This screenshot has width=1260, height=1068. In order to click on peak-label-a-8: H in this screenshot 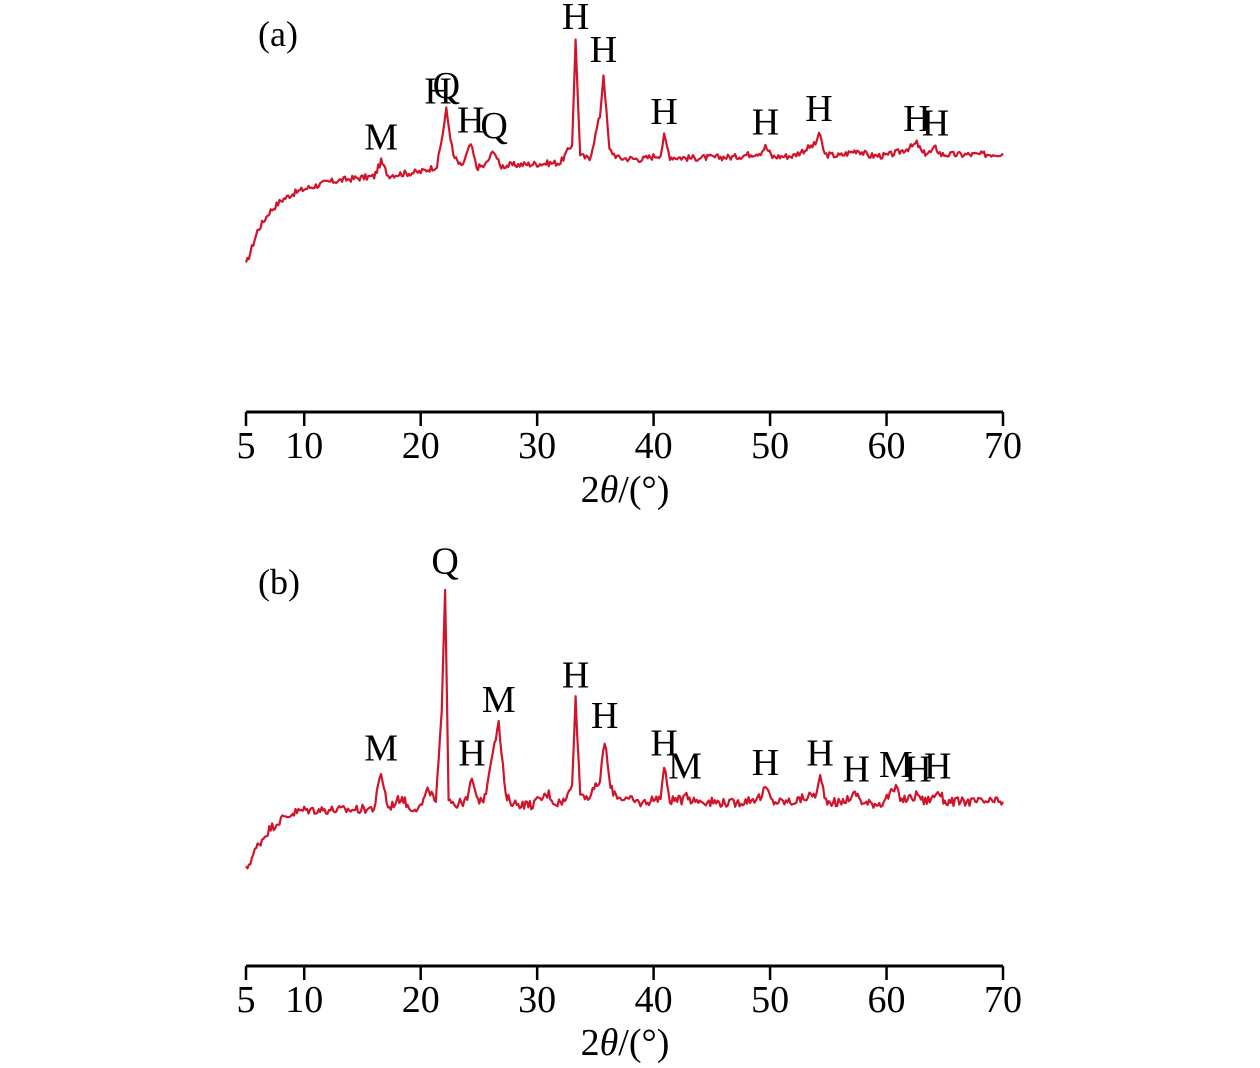, I will do `click(765, 123)`.